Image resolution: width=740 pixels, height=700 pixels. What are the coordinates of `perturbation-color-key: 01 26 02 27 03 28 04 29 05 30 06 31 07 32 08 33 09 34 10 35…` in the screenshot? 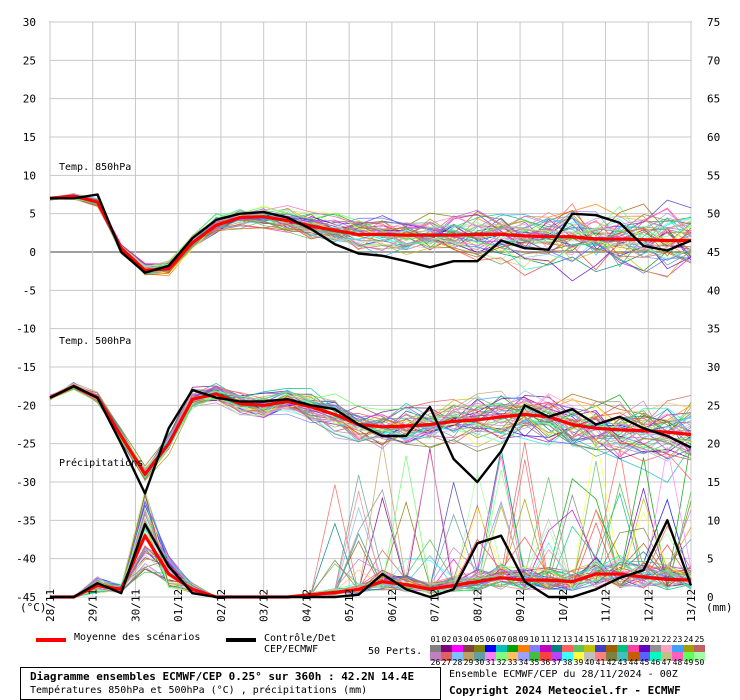 It's located at (567, 651).